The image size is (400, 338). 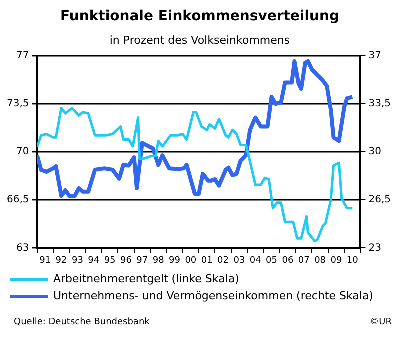 I want to click on x-tick-label: 02, so click(x=223, y=261).